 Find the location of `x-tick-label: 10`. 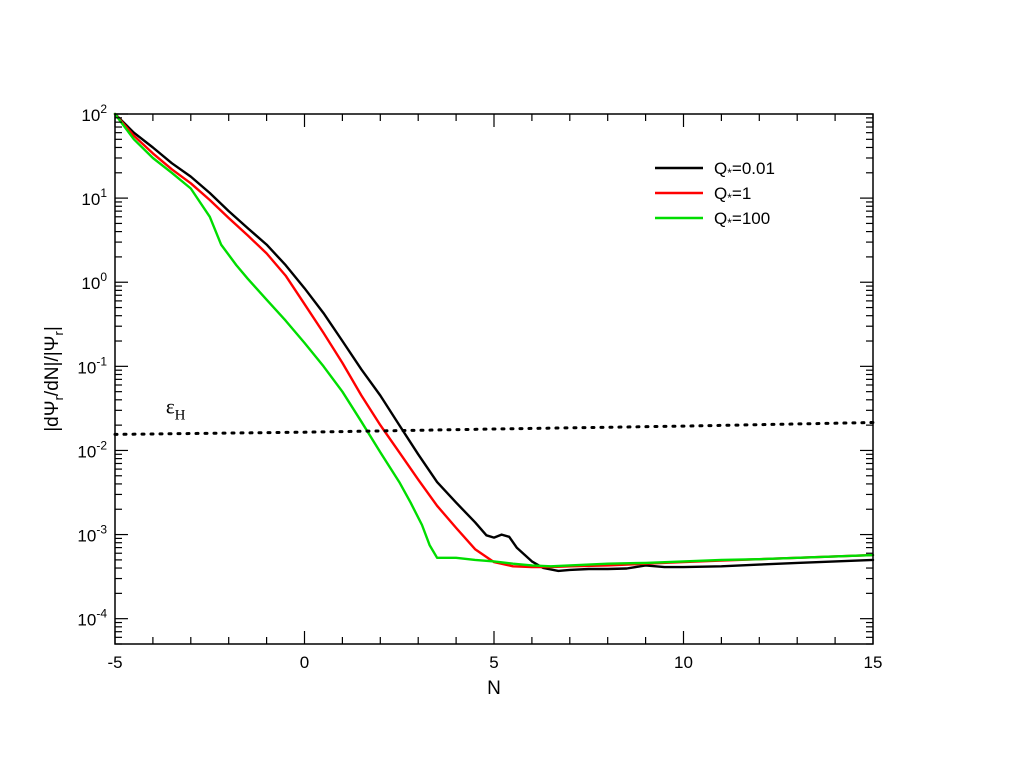

x-tick-label: 10 is located at coordinates (683, 662).